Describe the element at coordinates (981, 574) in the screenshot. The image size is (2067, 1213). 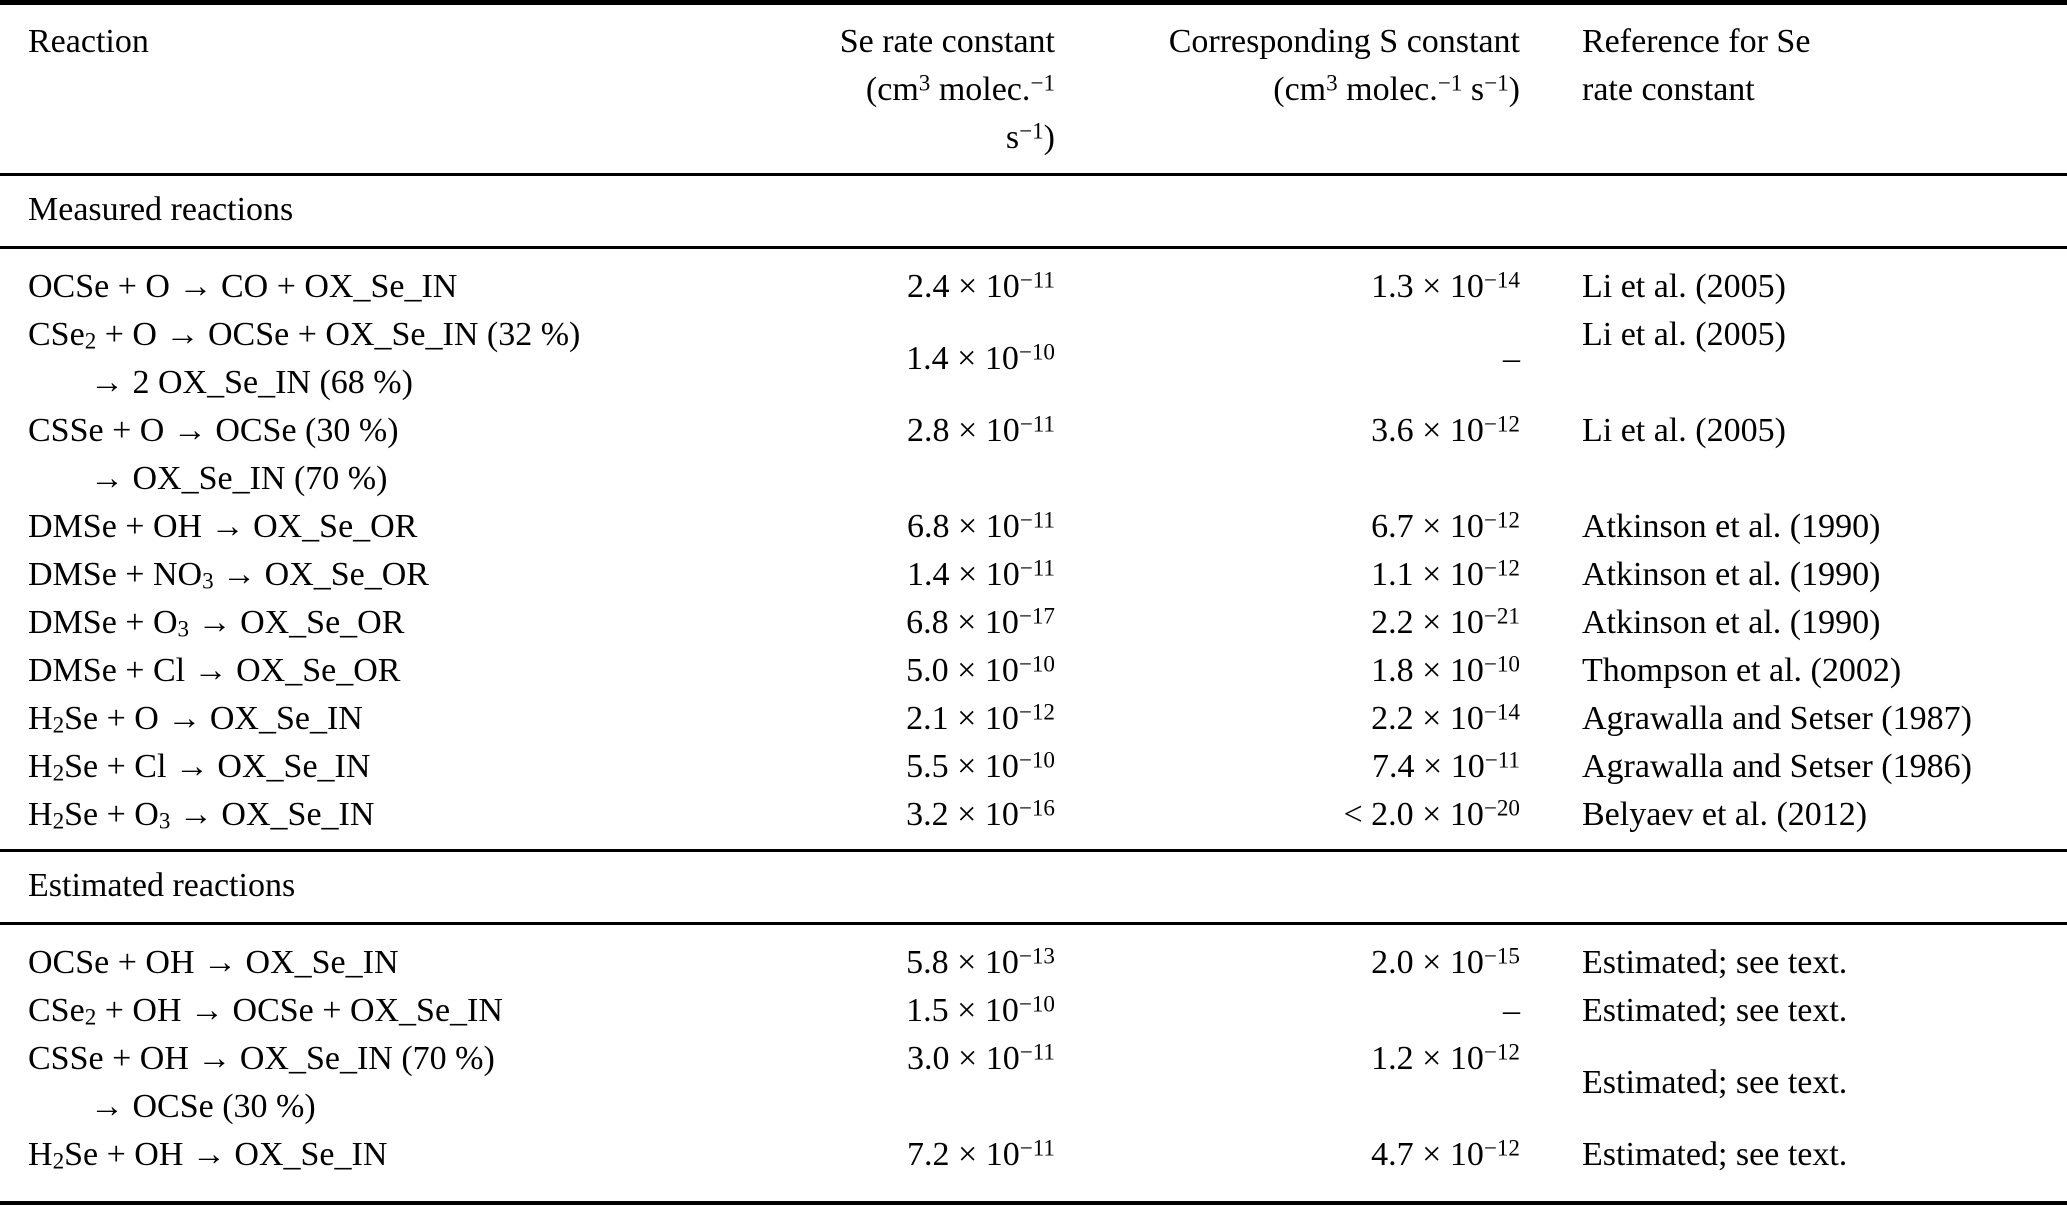
I see `se-rate-constant-cell: 1.4 × 10⁻¹¹` at that location.